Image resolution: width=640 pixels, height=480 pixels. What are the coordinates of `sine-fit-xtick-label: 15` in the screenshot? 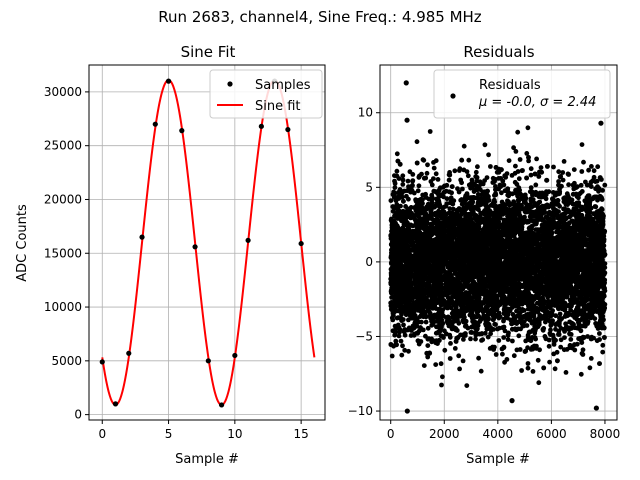 It's located at (300, 434).